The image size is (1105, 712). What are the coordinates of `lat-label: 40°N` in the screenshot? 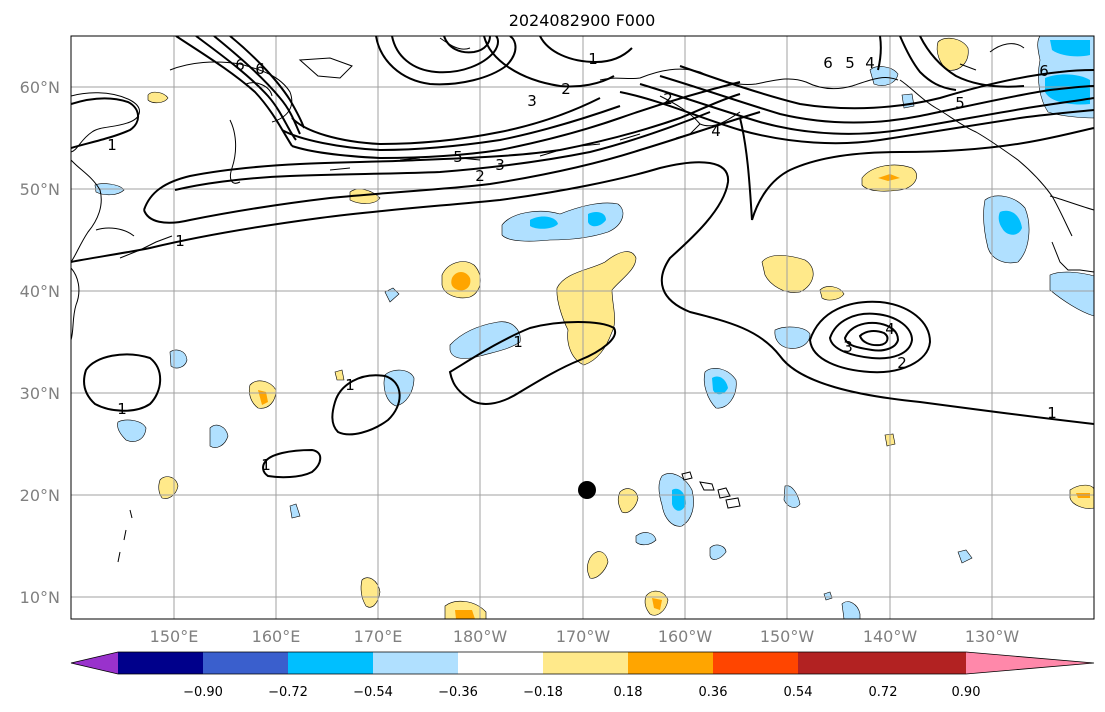 It's located at (40, 291).